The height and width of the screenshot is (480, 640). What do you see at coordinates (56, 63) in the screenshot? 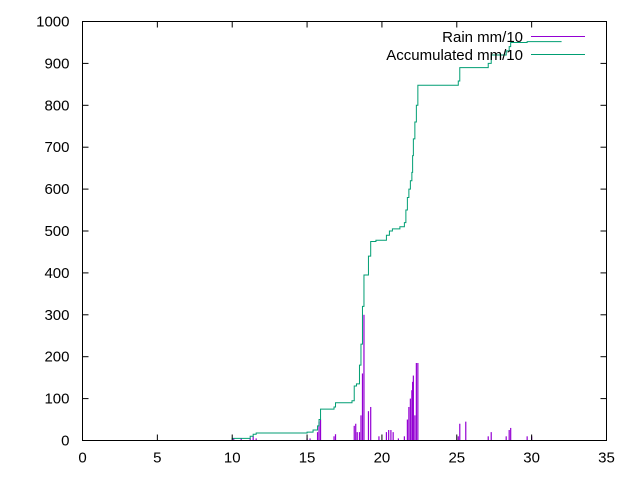
I see `y-tick-label: 900` at bounding box center [56, 63].